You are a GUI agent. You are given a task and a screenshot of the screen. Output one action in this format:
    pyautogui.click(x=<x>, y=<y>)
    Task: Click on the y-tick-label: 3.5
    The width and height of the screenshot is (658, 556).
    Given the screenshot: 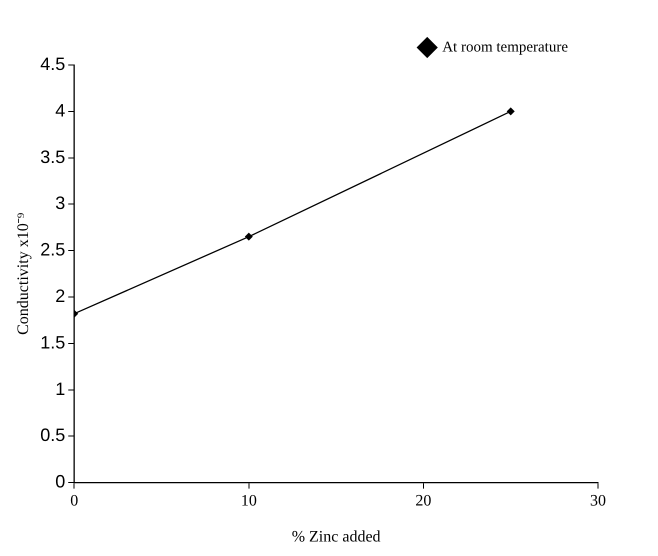 What is the action you would take?
    pyautogui.click(x=53, y=156)
    